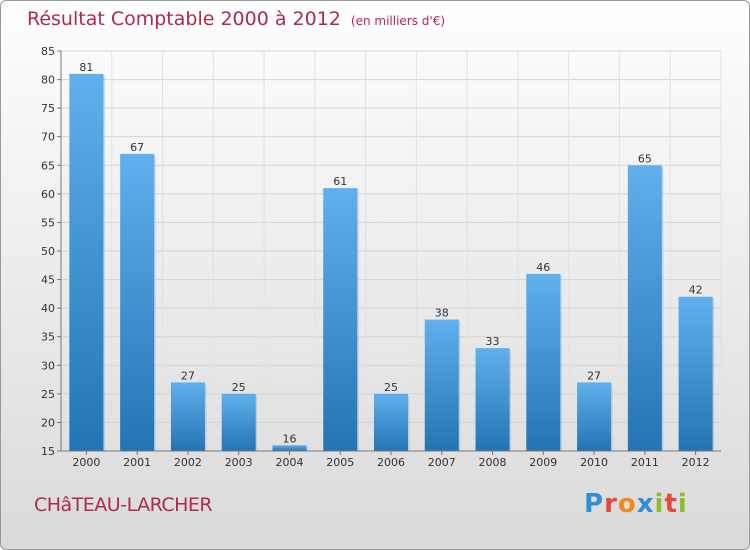  Describe the element at coordinates (611, 504) in the screenshot. I see `logo-letter: r` at that location.